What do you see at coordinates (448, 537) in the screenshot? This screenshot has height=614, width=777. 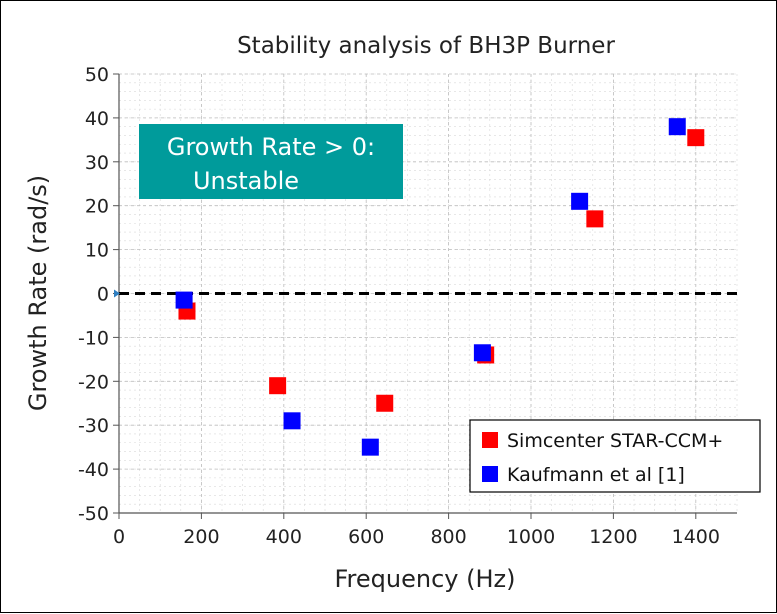 I see `x-tick-label: 800` at bounding box center [448, 537].